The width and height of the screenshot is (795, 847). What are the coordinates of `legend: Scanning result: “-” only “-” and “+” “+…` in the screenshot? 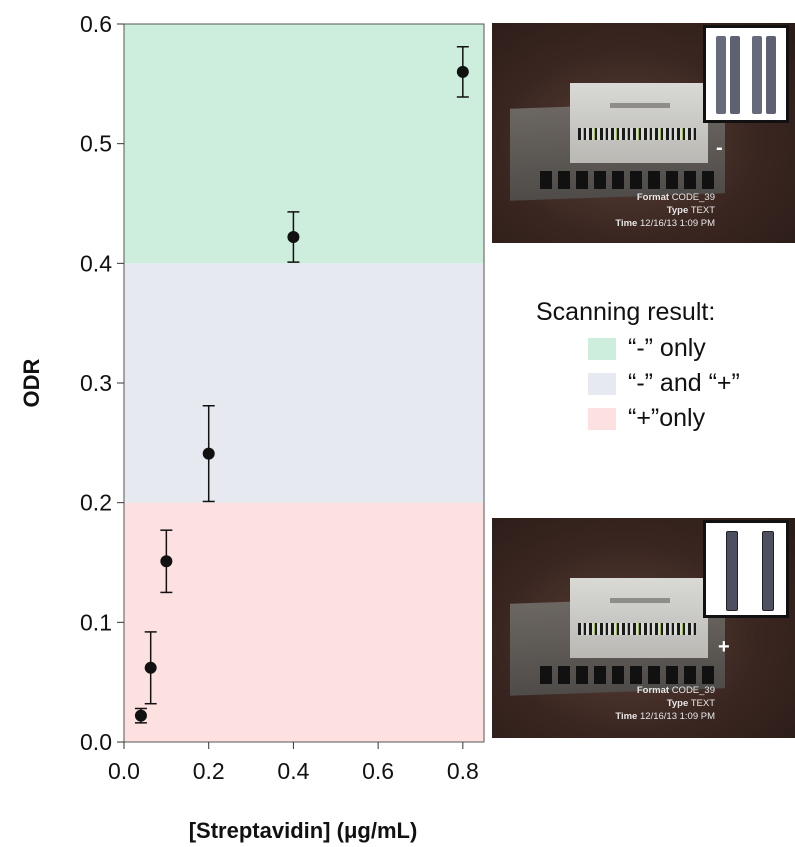 It's located at (647, 367).